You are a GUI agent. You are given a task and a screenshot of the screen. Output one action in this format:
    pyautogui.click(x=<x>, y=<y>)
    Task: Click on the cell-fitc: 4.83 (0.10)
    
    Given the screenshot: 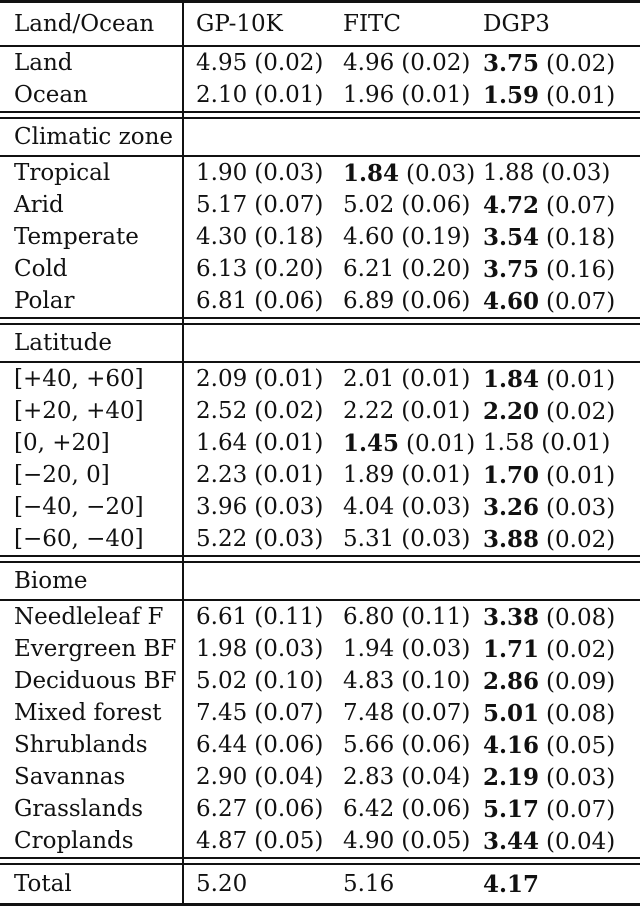 What is the action you would take?
    pyautogui.click(x=413, y=681)
    